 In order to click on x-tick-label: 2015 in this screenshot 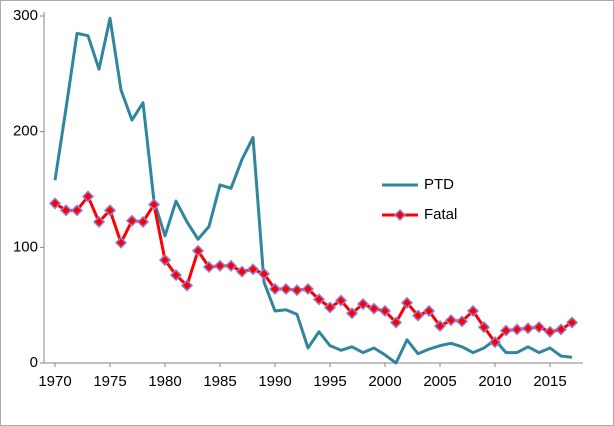, I will do `click(549, 381)`.